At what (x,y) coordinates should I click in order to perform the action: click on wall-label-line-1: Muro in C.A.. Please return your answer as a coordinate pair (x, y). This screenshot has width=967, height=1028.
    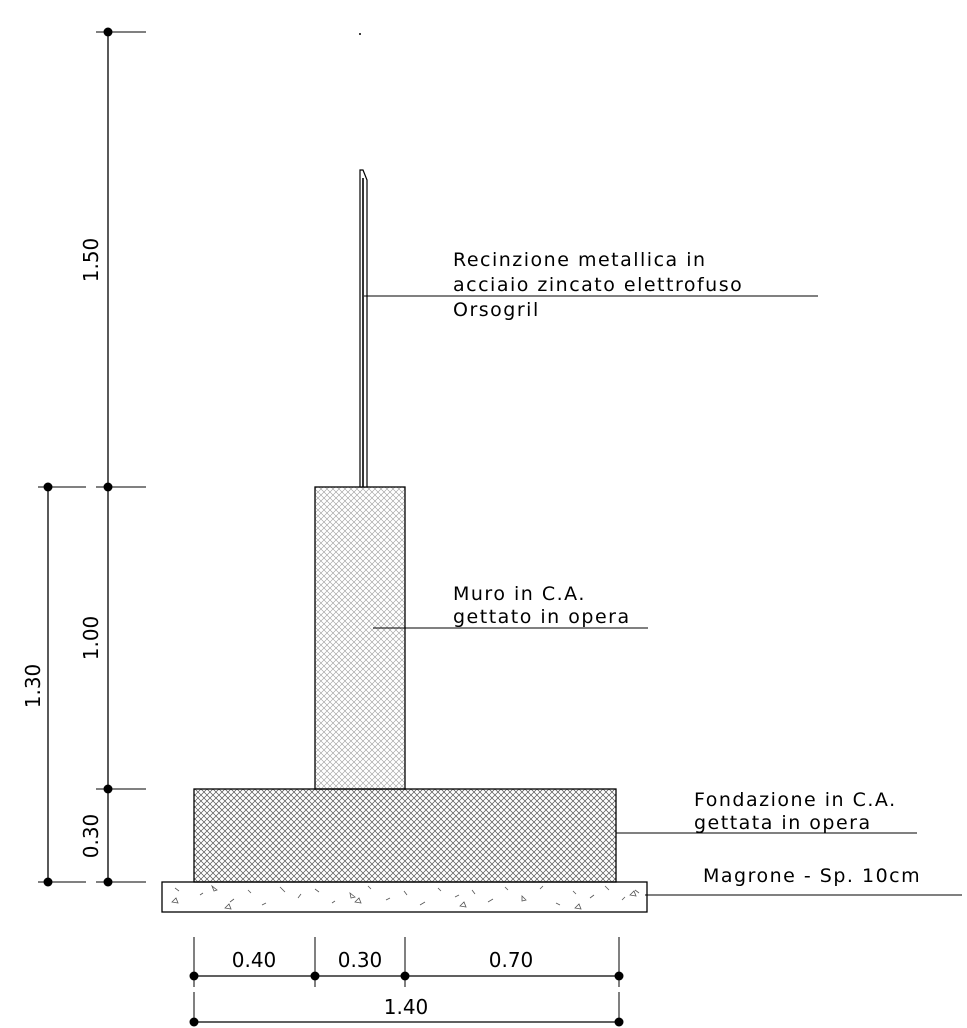
    Looking at the image, I should click on (519, 594).